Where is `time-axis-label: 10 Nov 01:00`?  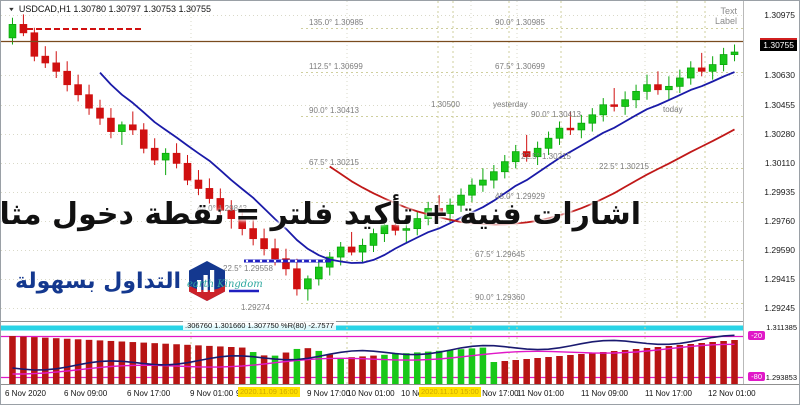
time-axis-label: 10 Nov 01:00 is located at coordinates (371, 393).